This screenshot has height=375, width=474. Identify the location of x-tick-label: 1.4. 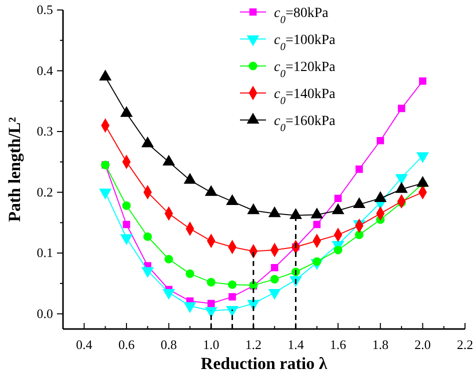
(296, 344).